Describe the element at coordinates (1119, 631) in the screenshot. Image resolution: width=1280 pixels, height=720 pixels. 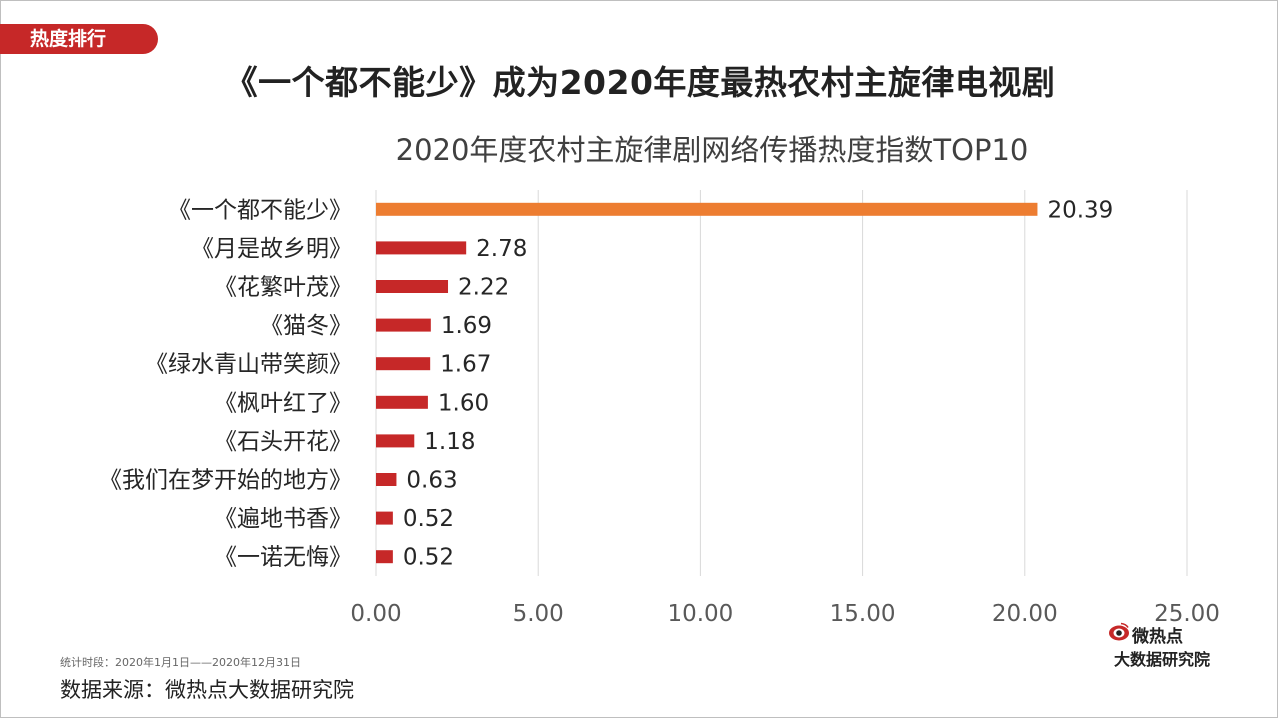
I see `eye-icon` at that location.